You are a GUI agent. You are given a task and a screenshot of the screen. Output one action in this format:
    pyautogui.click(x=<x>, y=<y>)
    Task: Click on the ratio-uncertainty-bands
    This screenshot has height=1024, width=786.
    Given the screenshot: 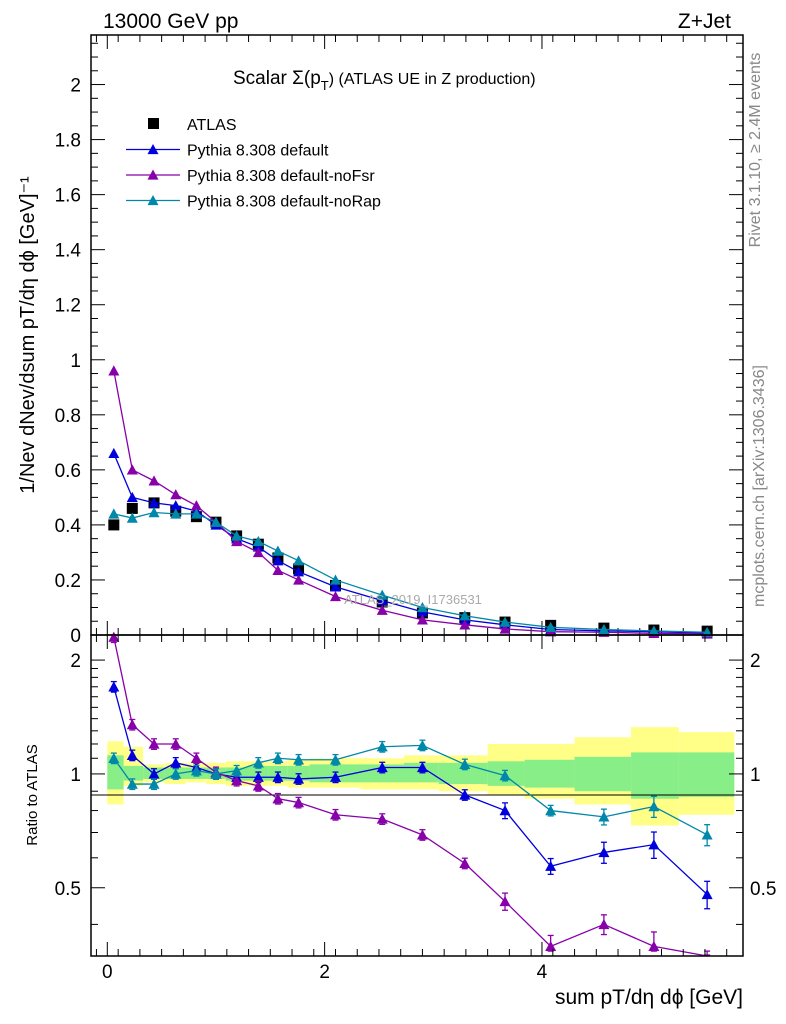 What is the action you would take?
    pyautogui.click(x=421, y=776)
    